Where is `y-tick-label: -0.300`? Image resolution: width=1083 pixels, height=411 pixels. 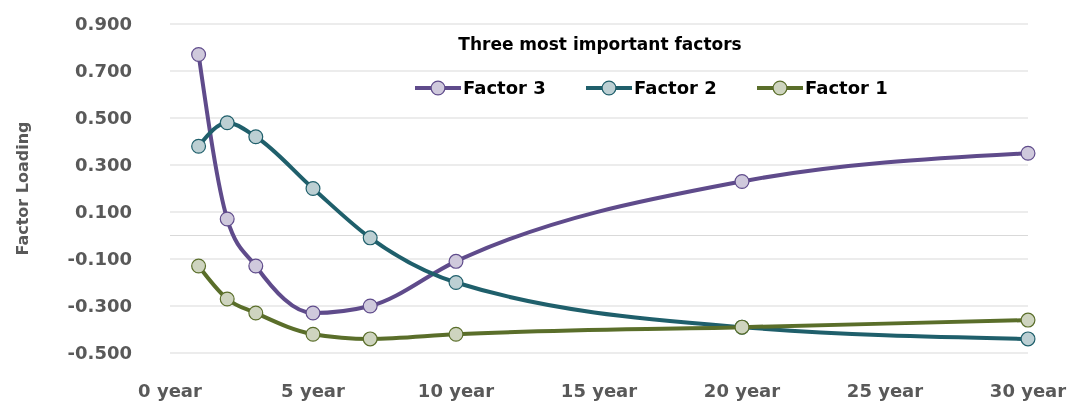
y-tick-label: -0.300 is located at coordinates (99, 306).